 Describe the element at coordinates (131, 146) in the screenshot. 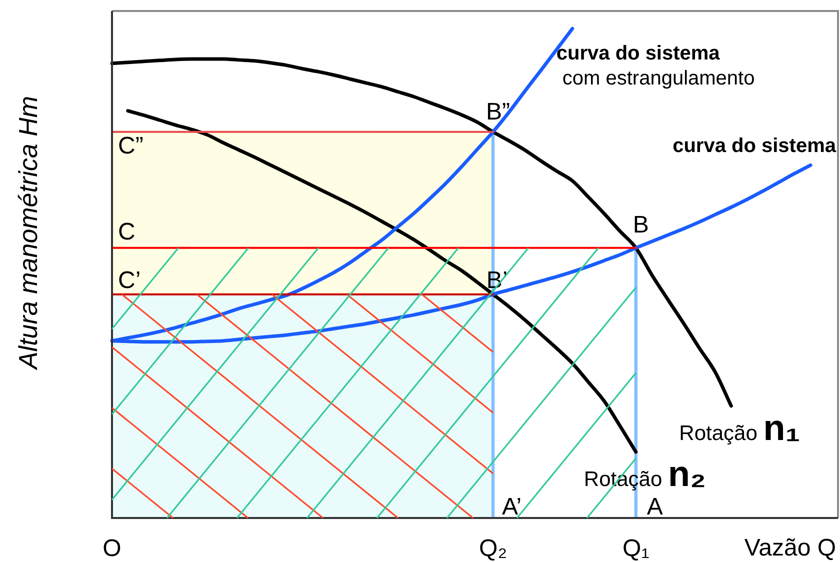

I see `annotation: C”` at that location.